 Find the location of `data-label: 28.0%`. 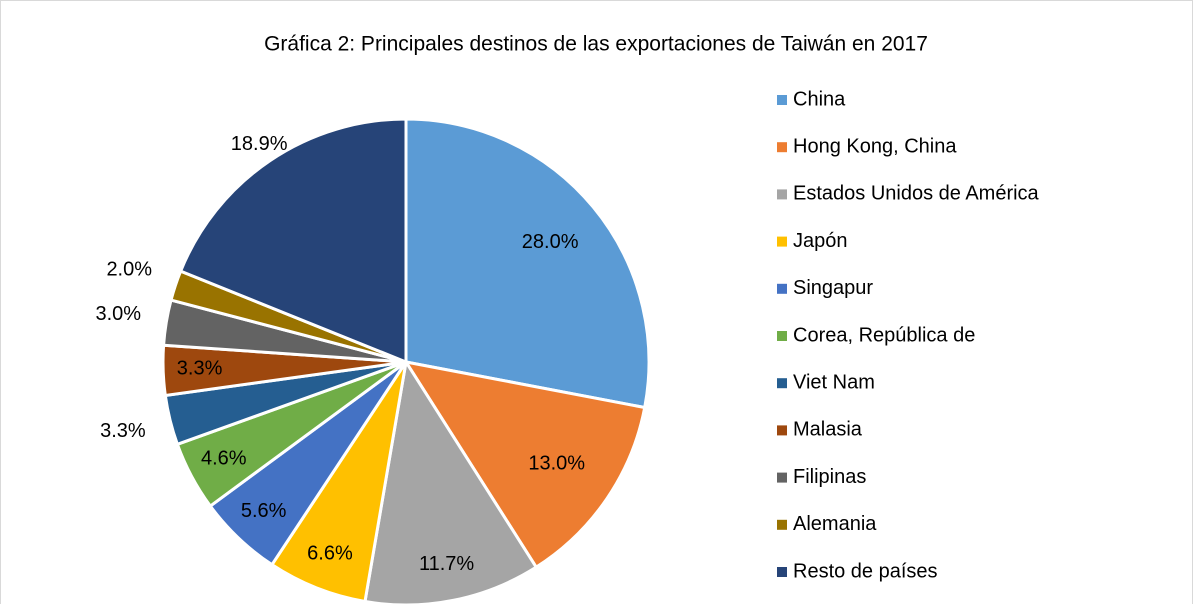

data-label: 28.0% is located at coordinates (550, 242).